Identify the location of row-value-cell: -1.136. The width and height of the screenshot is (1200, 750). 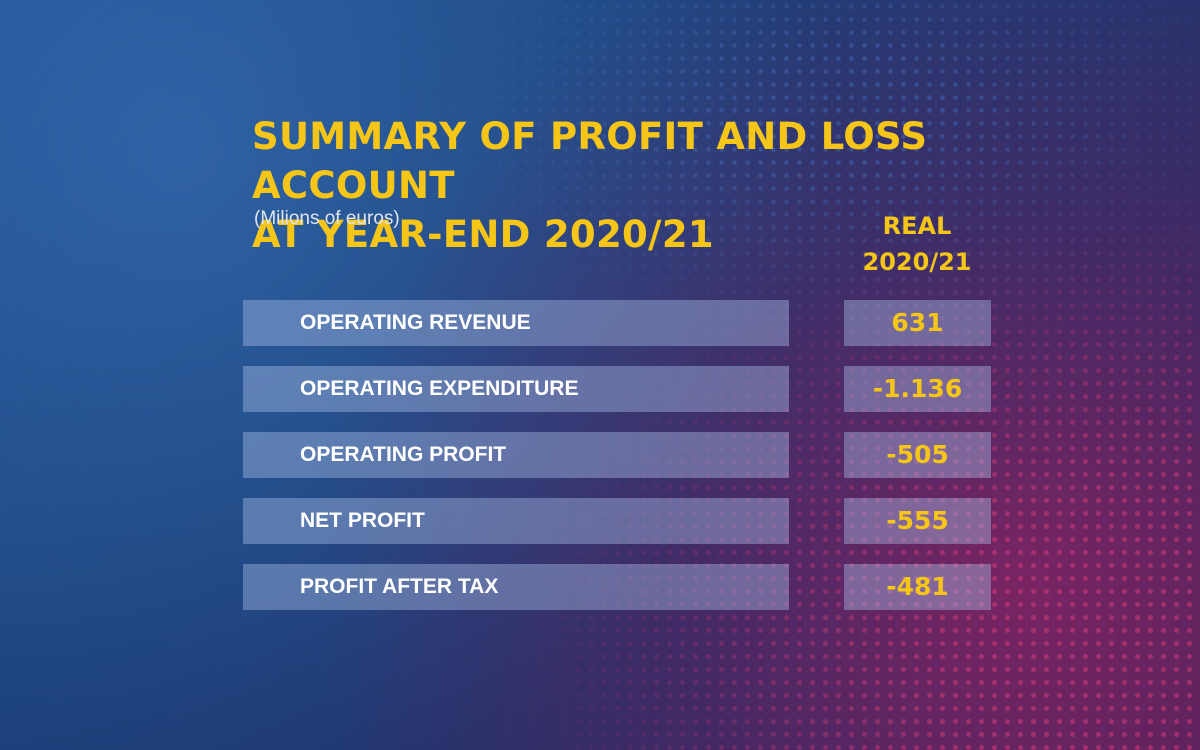
(917, 389).